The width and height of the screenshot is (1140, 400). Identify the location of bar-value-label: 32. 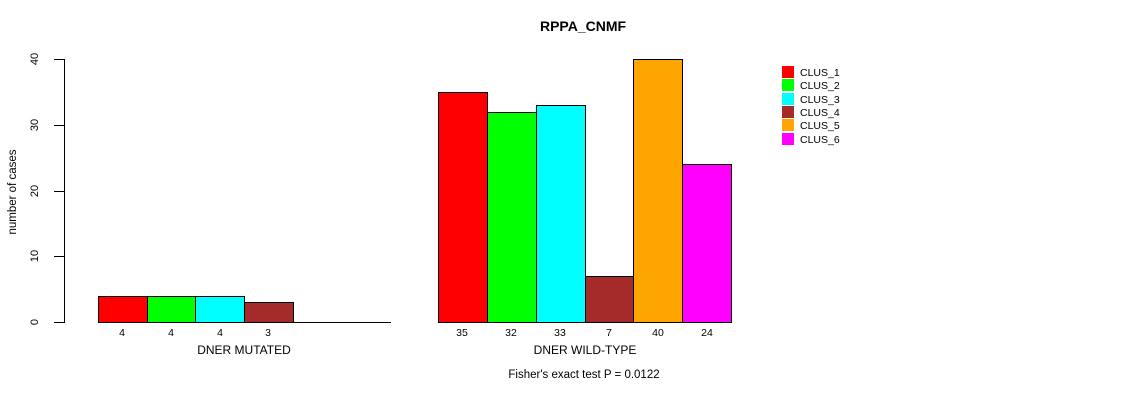
(511, 333).